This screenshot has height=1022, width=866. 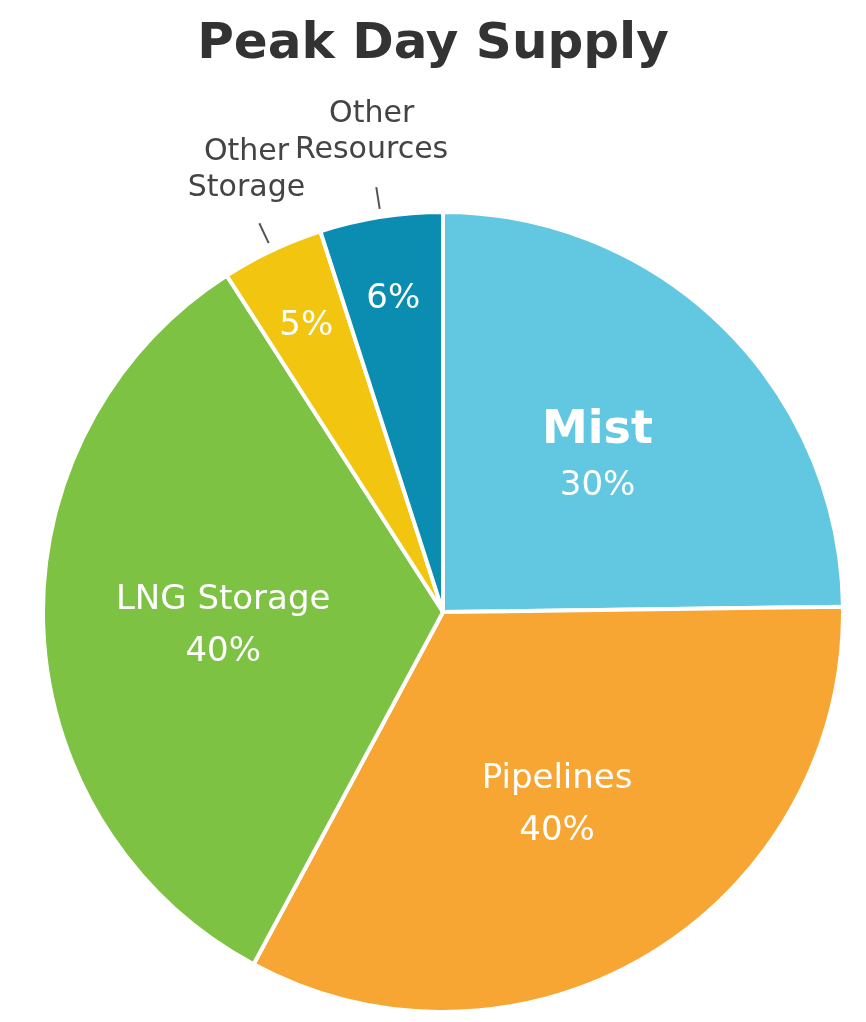 I want to click on slice-label: LNG Storage, so click(x=223, y=596).